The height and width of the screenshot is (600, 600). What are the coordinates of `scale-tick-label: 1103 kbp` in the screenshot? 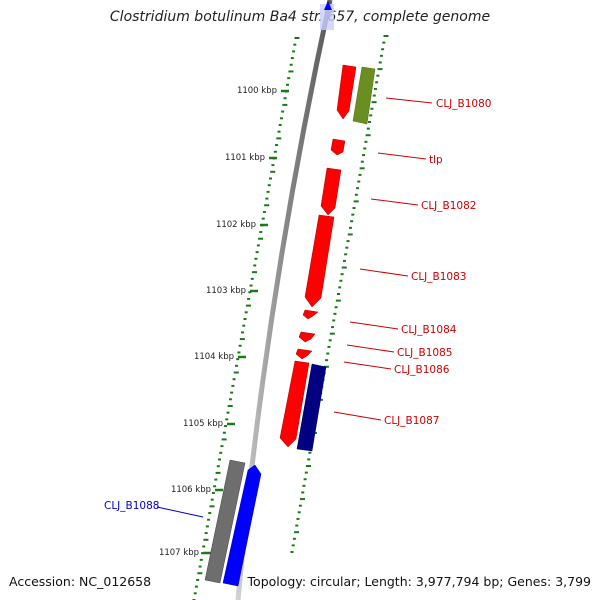 It's located at (226, 291).